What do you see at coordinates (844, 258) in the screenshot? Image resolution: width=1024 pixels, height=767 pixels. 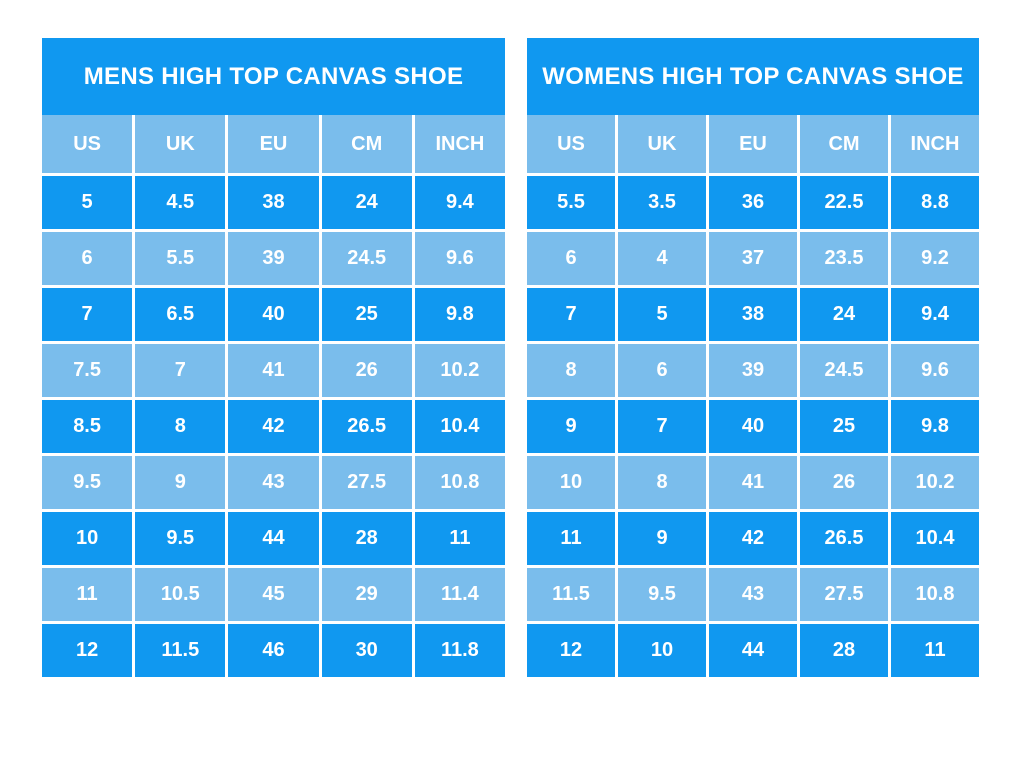 I see `size-cell: 23.5` at bounding box center [844, 258].